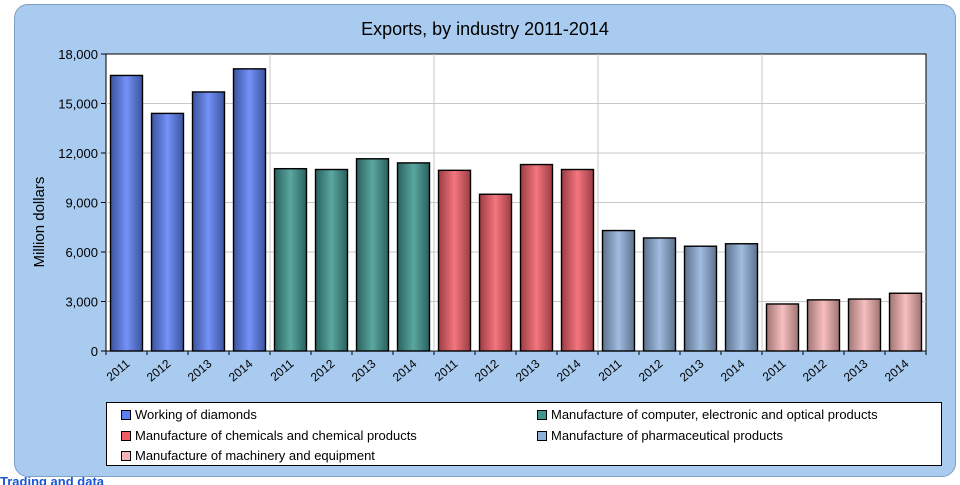  What do you see at coordinates (81, 252) in the screenshot?
I see `y-tick-label: 6,000` at bounding box center [81, 252].